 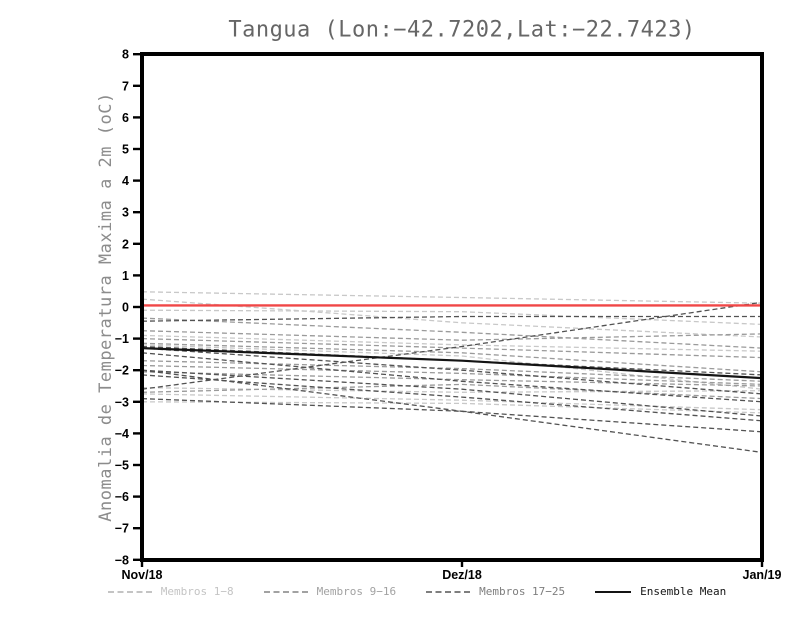 What do you see at coordinates (125, 213) in the screenshot?
I see `y-tick-label: 3` at bounding box center [125, 213].